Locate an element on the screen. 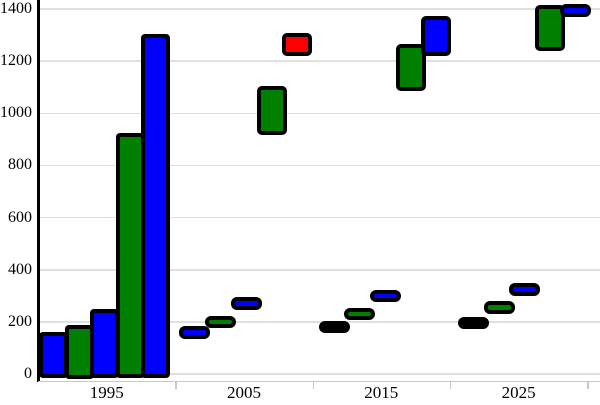 This screenshot has height=405, width=600. y-axis-tick-label: 800 is located at coordinates (20, 165).